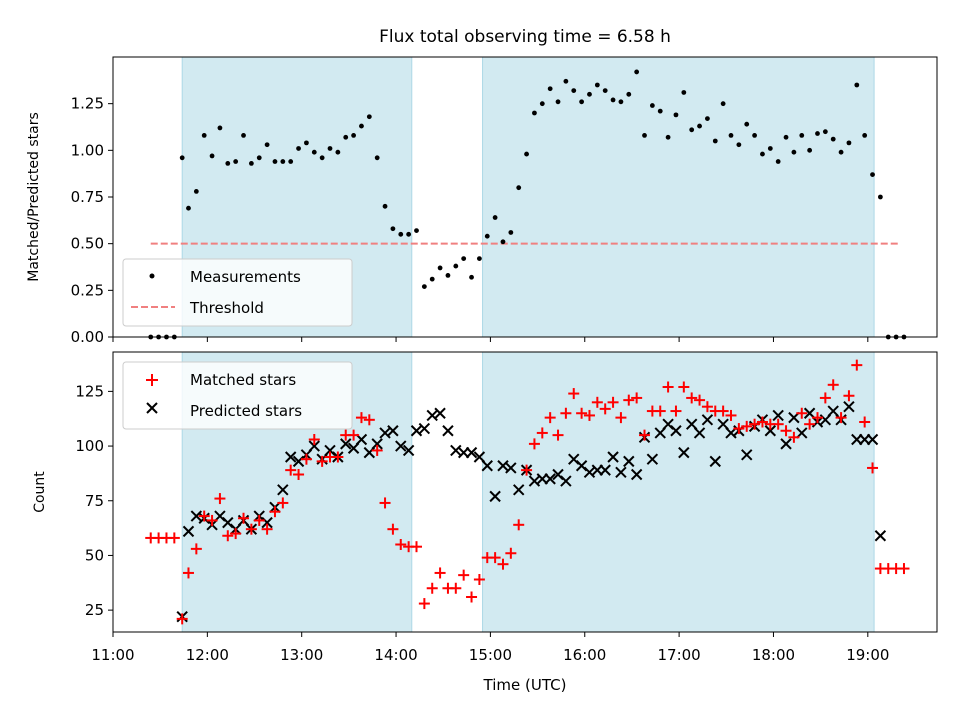 The width and height of the screenshot is (960, 720). Describe the element at coordinates (34, 197) in the screenshot. I see `ratio-y-axis-label: Matched/Predicted stars` at that location.